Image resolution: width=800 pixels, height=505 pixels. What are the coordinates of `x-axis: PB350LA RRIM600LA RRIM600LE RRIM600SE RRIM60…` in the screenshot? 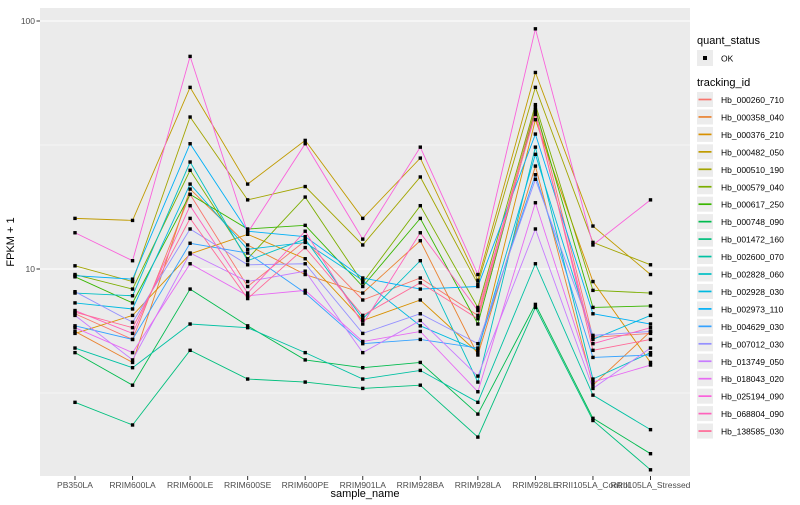 It's located at (374, 483).